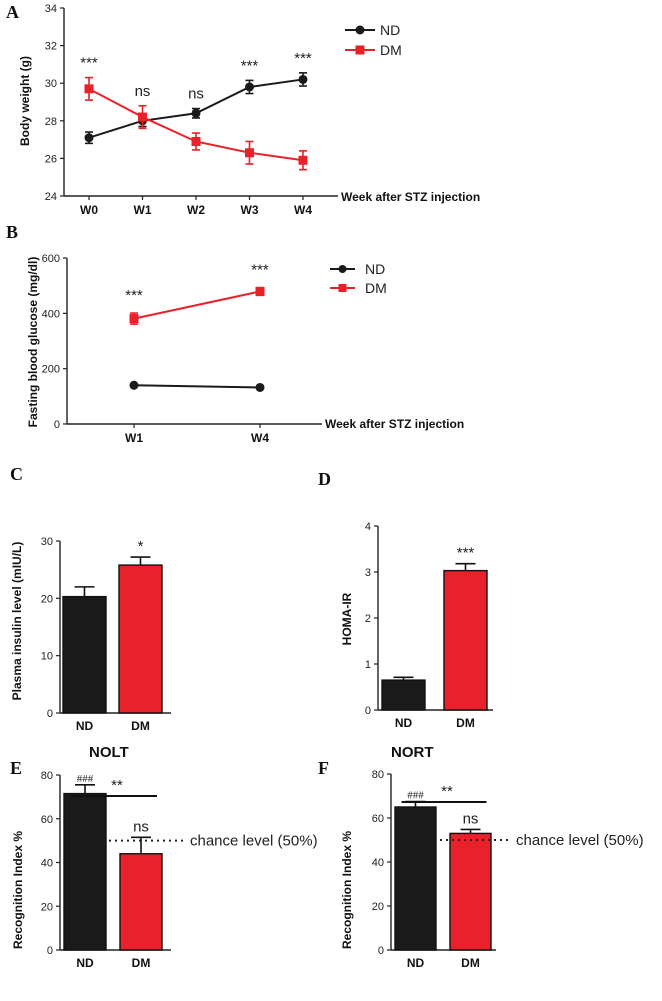 Image resolution: width=662 pixels, height=1001 pixels. I want to click on y-tick-label-f: 80, so click(378, 775).